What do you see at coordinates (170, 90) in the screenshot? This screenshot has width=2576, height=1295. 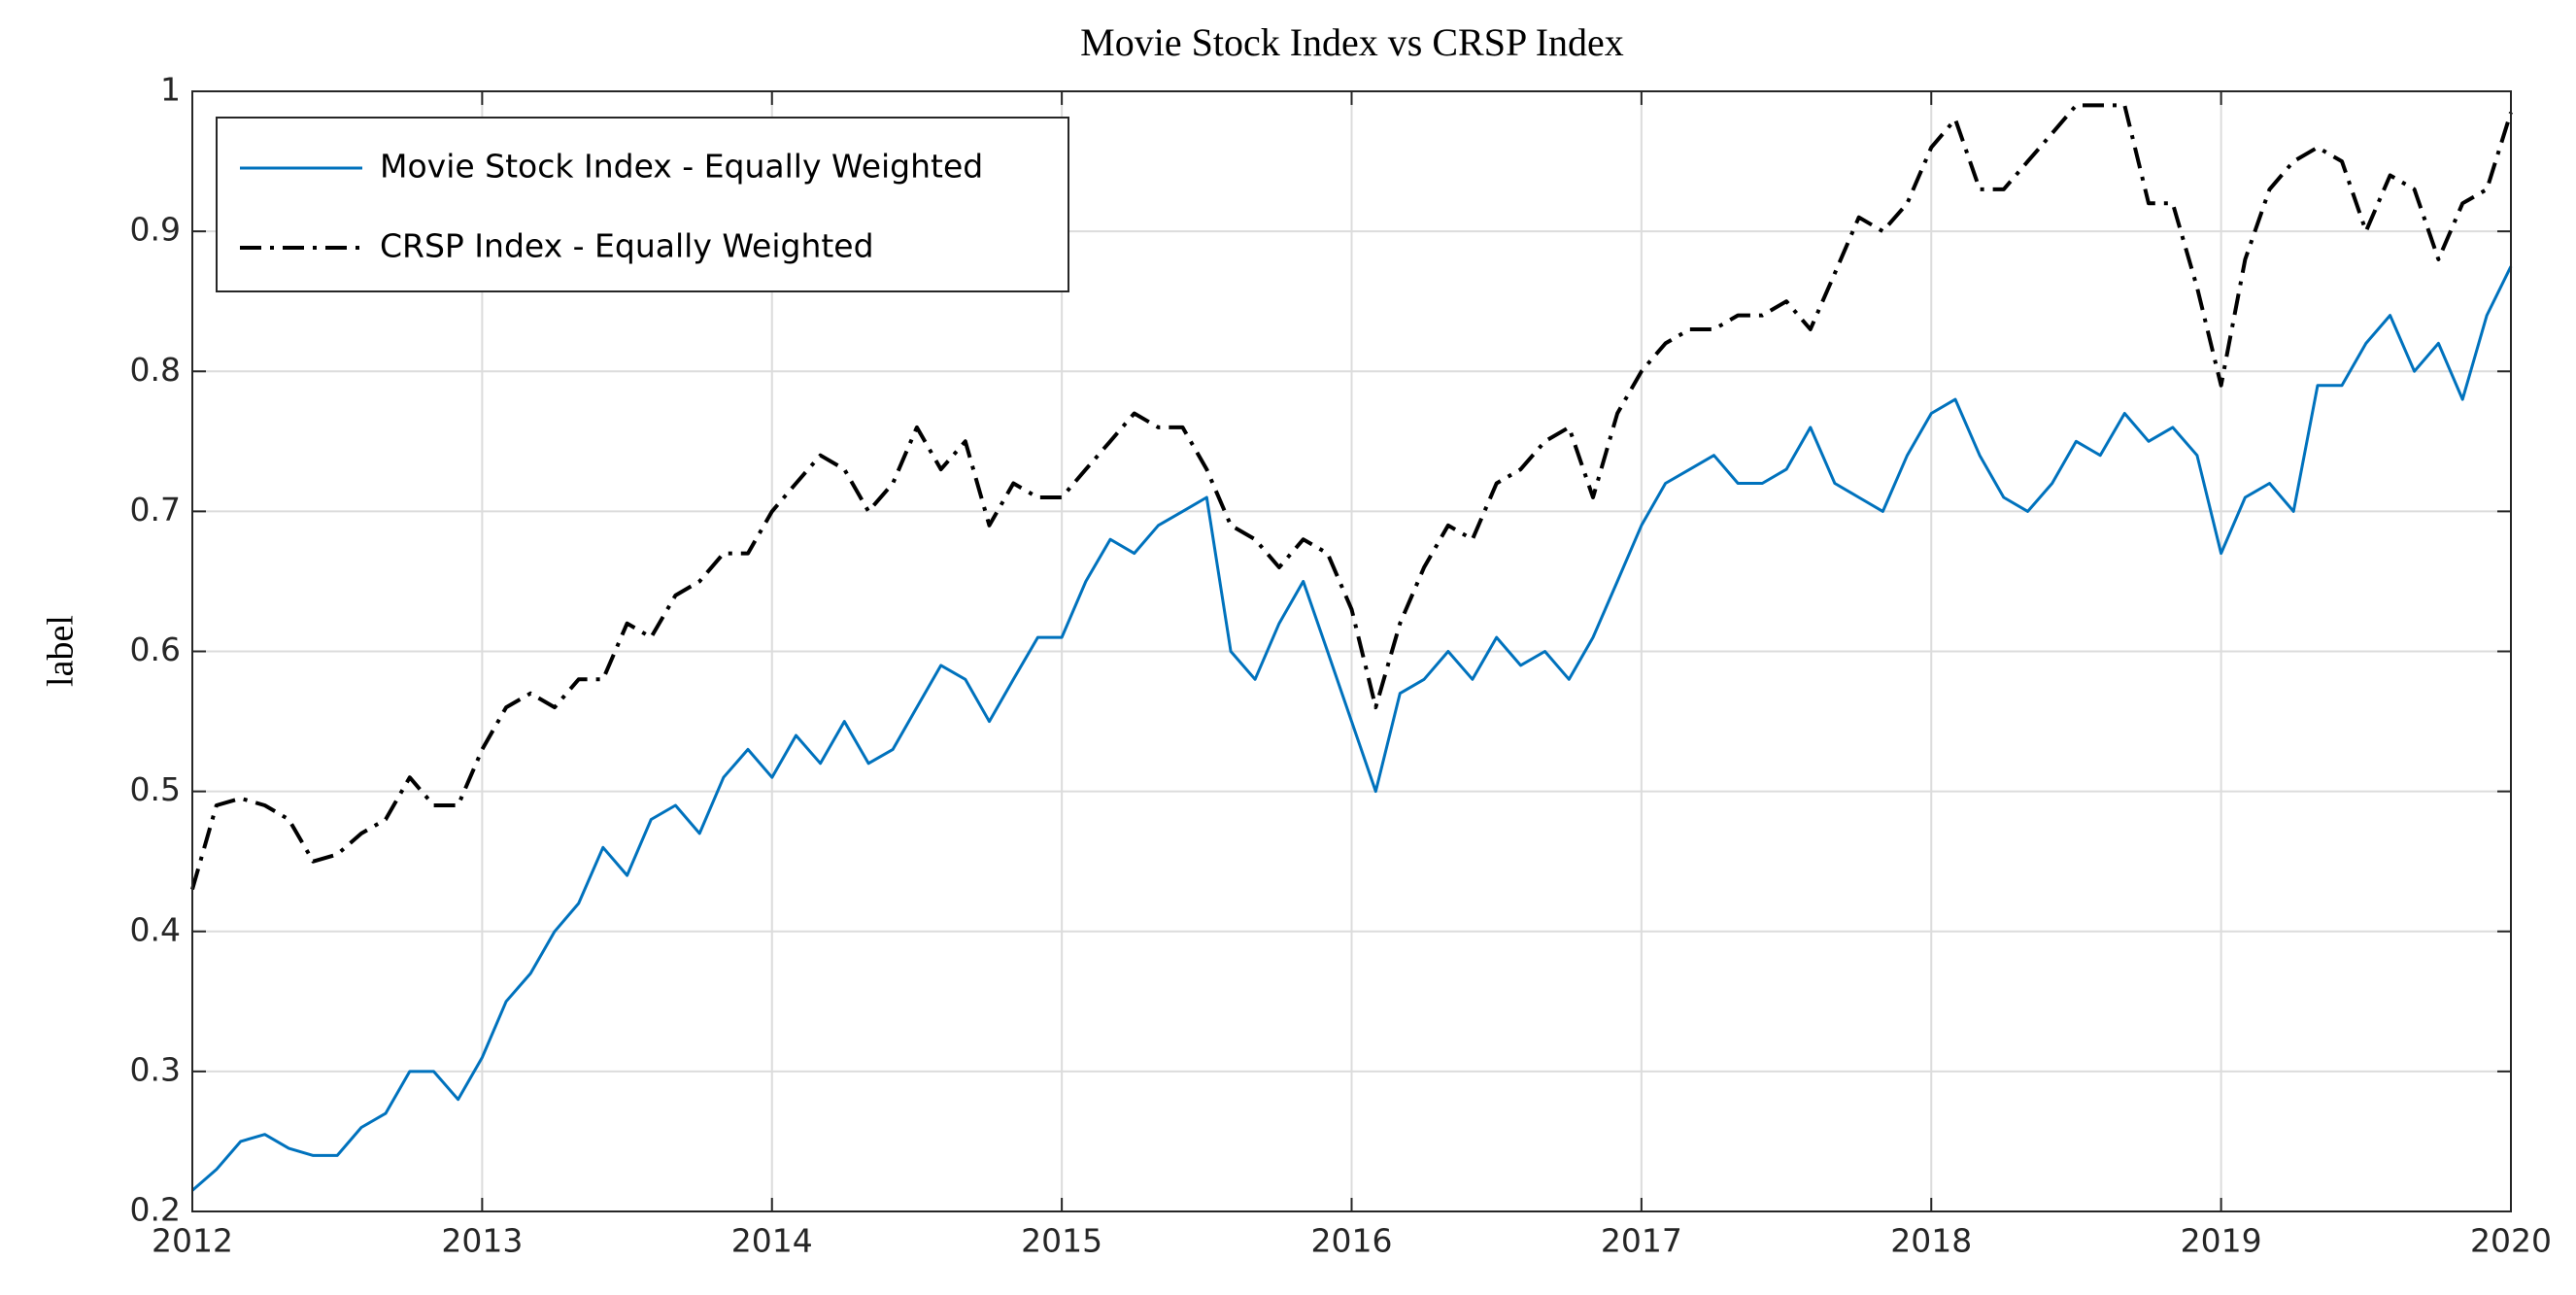 I see `y-tick-label: 1` at bounding box center [170, 90].